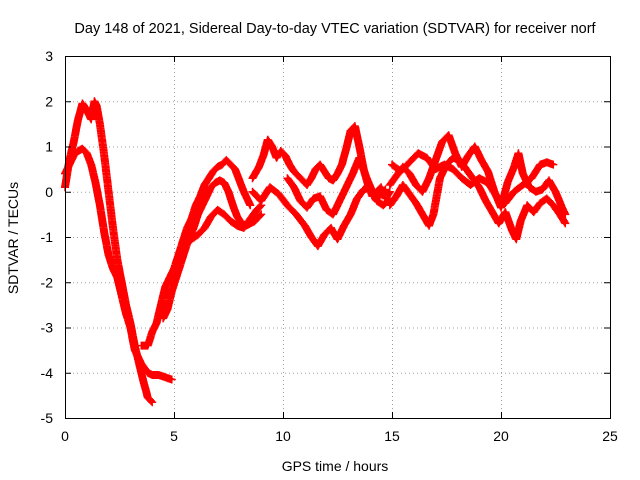 The height and width of the screenshot is (480, 640). What do you see at coordinates (65, 436) in the screenshot?
I see `x-tick-label: 0` at bounding box center [65, 436].